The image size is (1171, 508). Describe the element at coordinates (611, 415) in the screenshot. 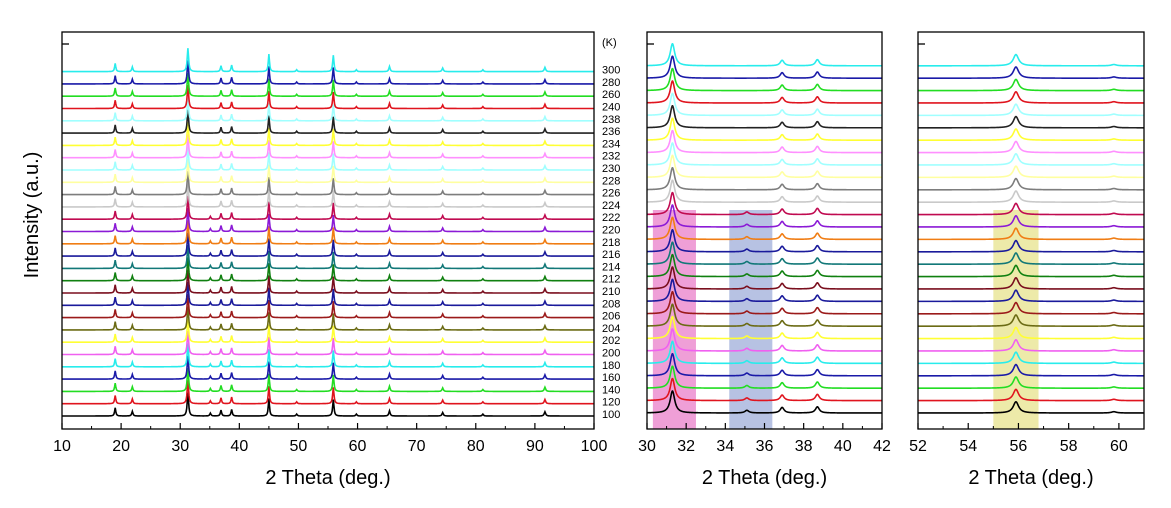

I see `temperature-label-100: 100` at that location.